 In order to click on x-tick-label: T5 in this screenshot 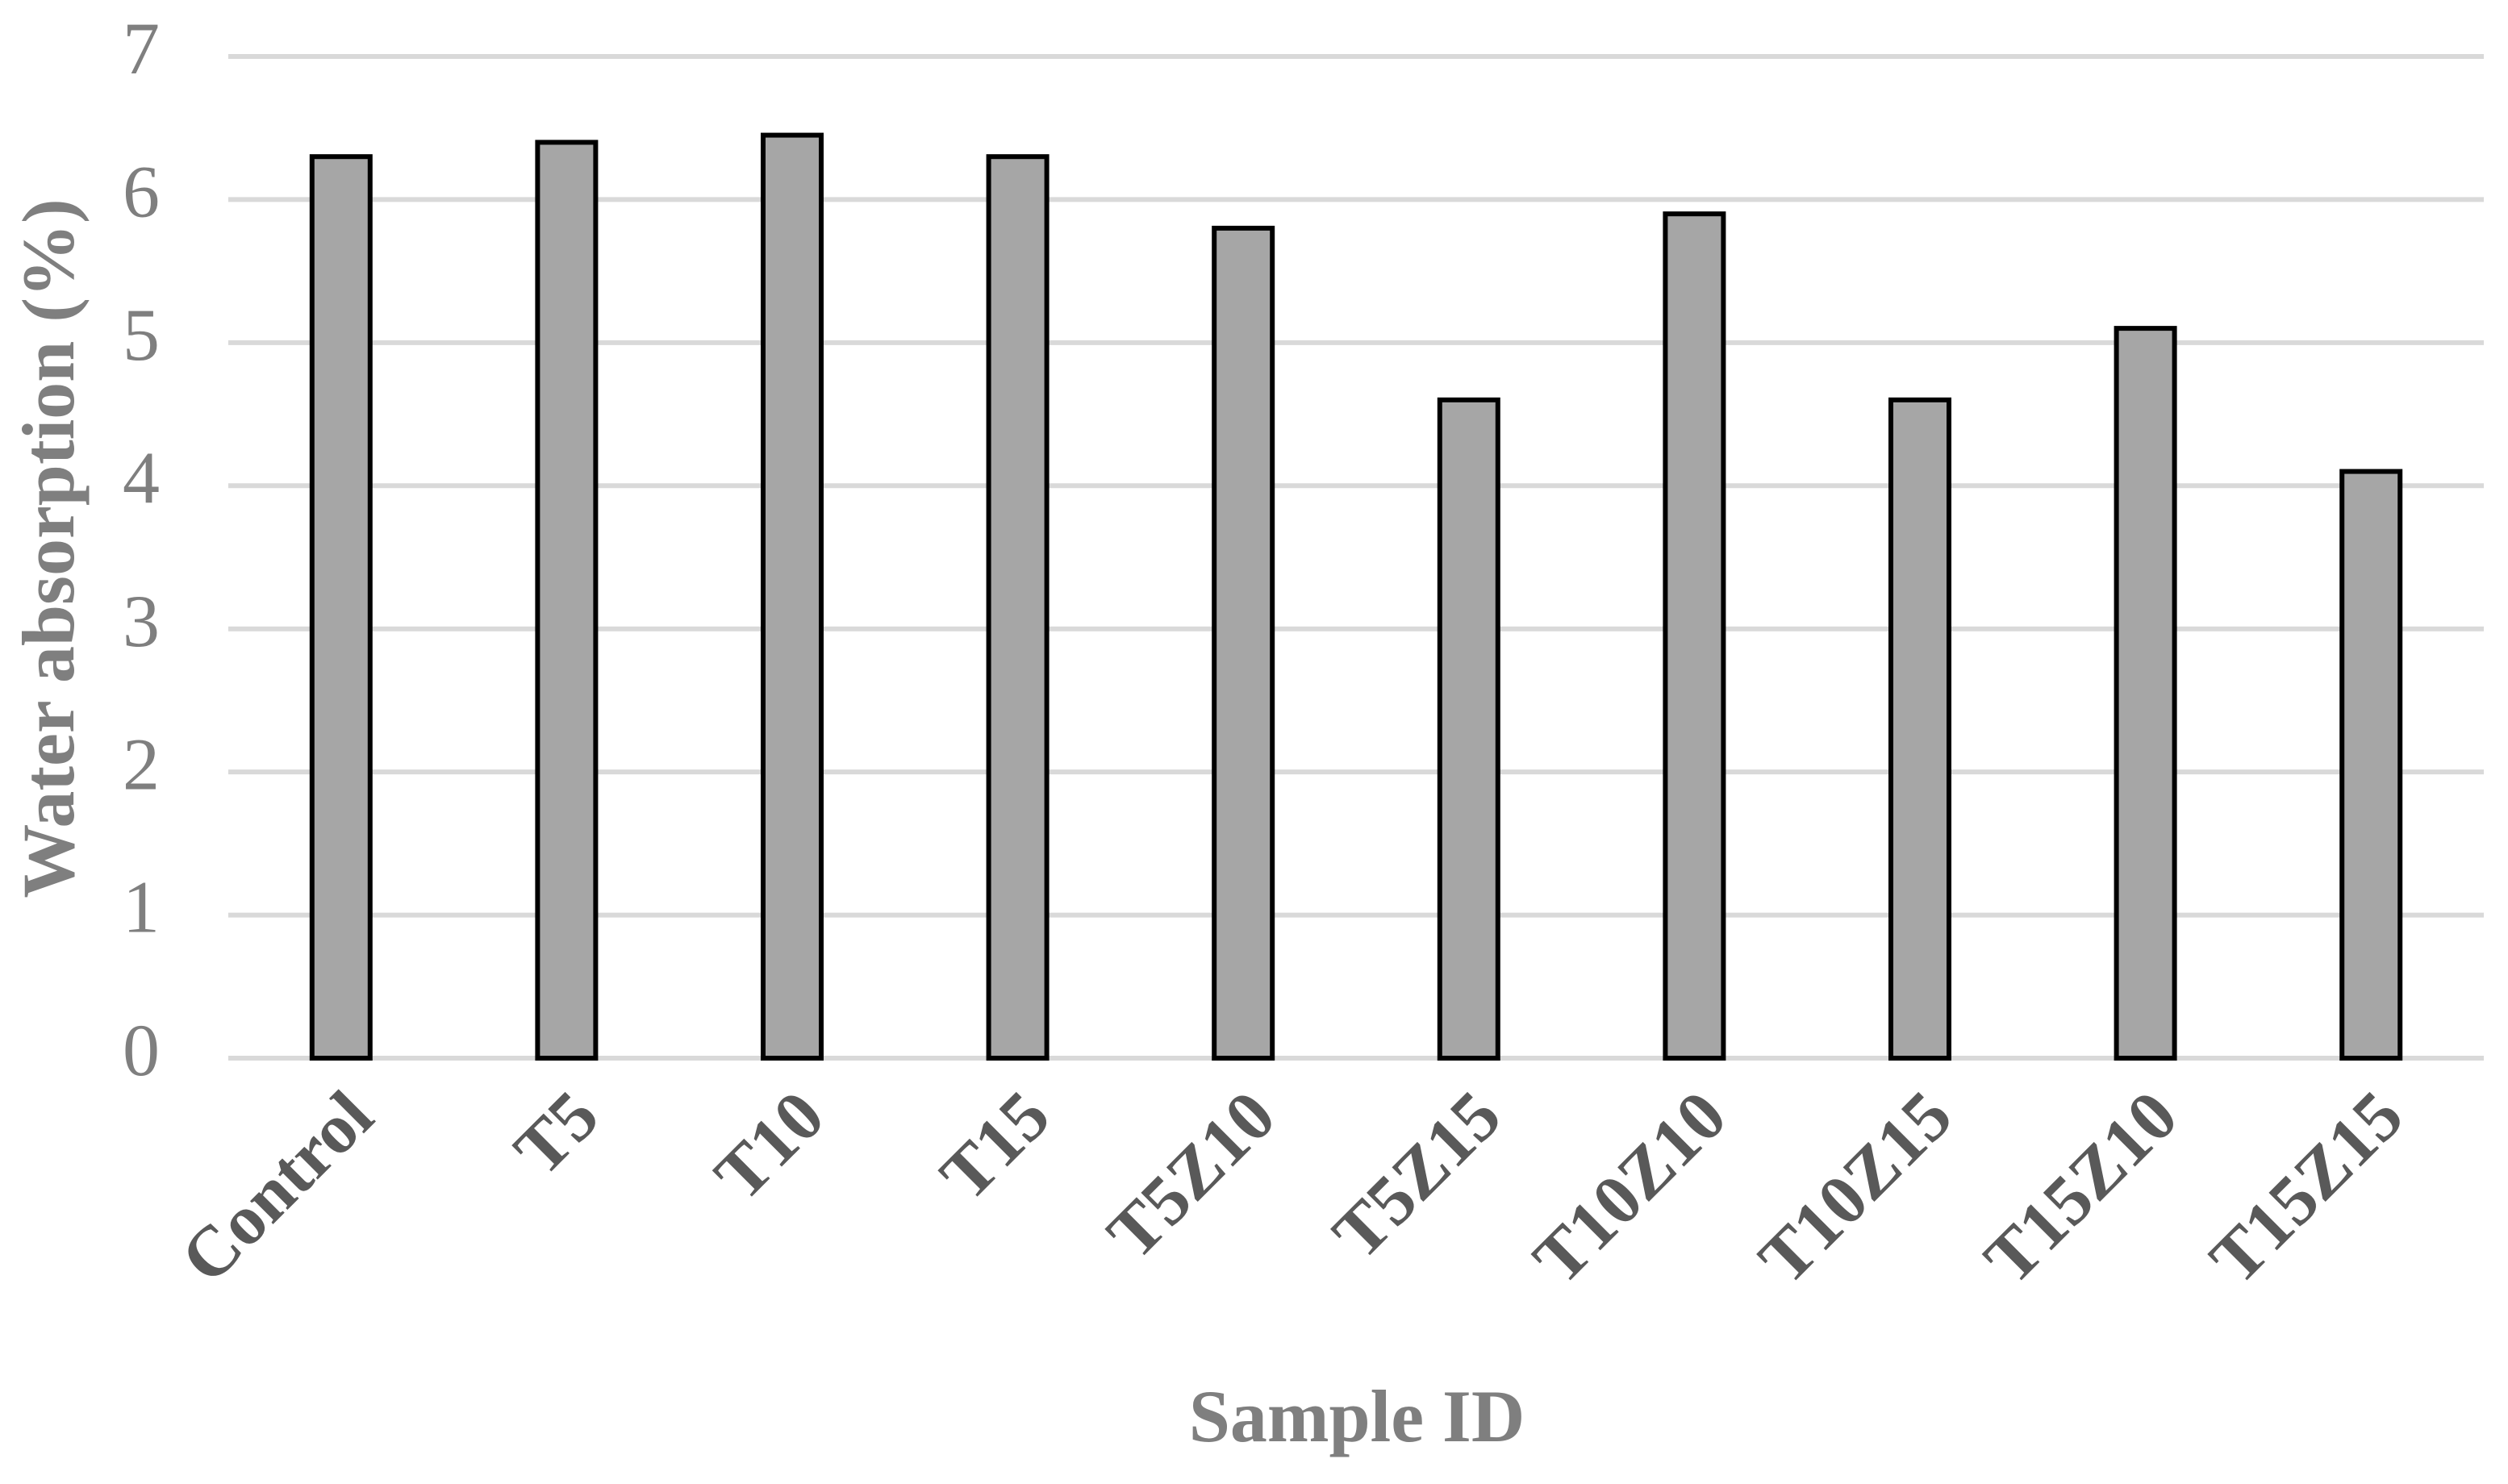, I will do `click(557, 1133)`.